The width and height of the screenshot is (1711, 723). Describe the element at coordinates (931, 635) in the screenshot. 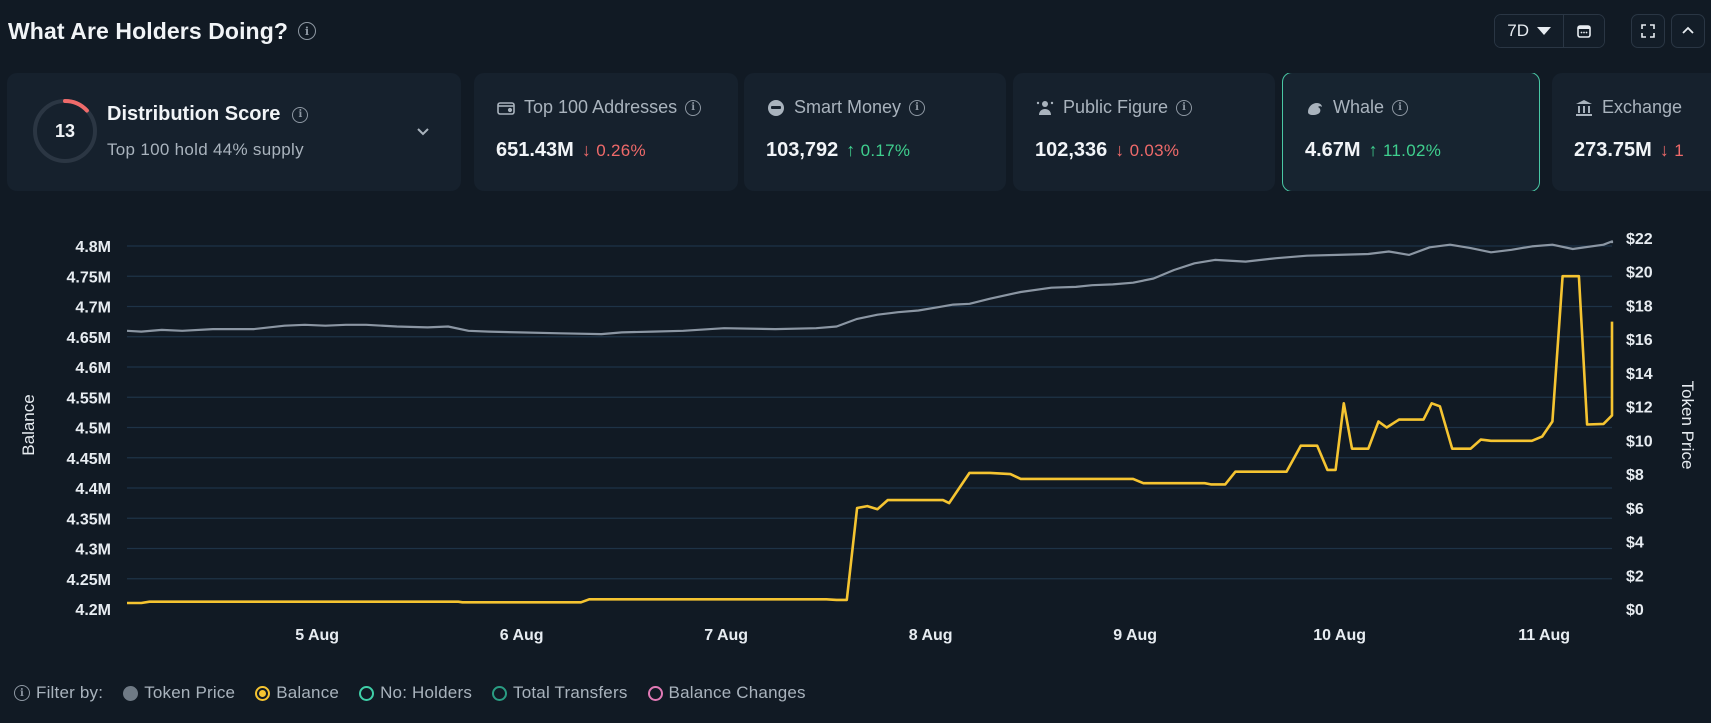

I see `x-tick-label: 8 Aug` at that location.